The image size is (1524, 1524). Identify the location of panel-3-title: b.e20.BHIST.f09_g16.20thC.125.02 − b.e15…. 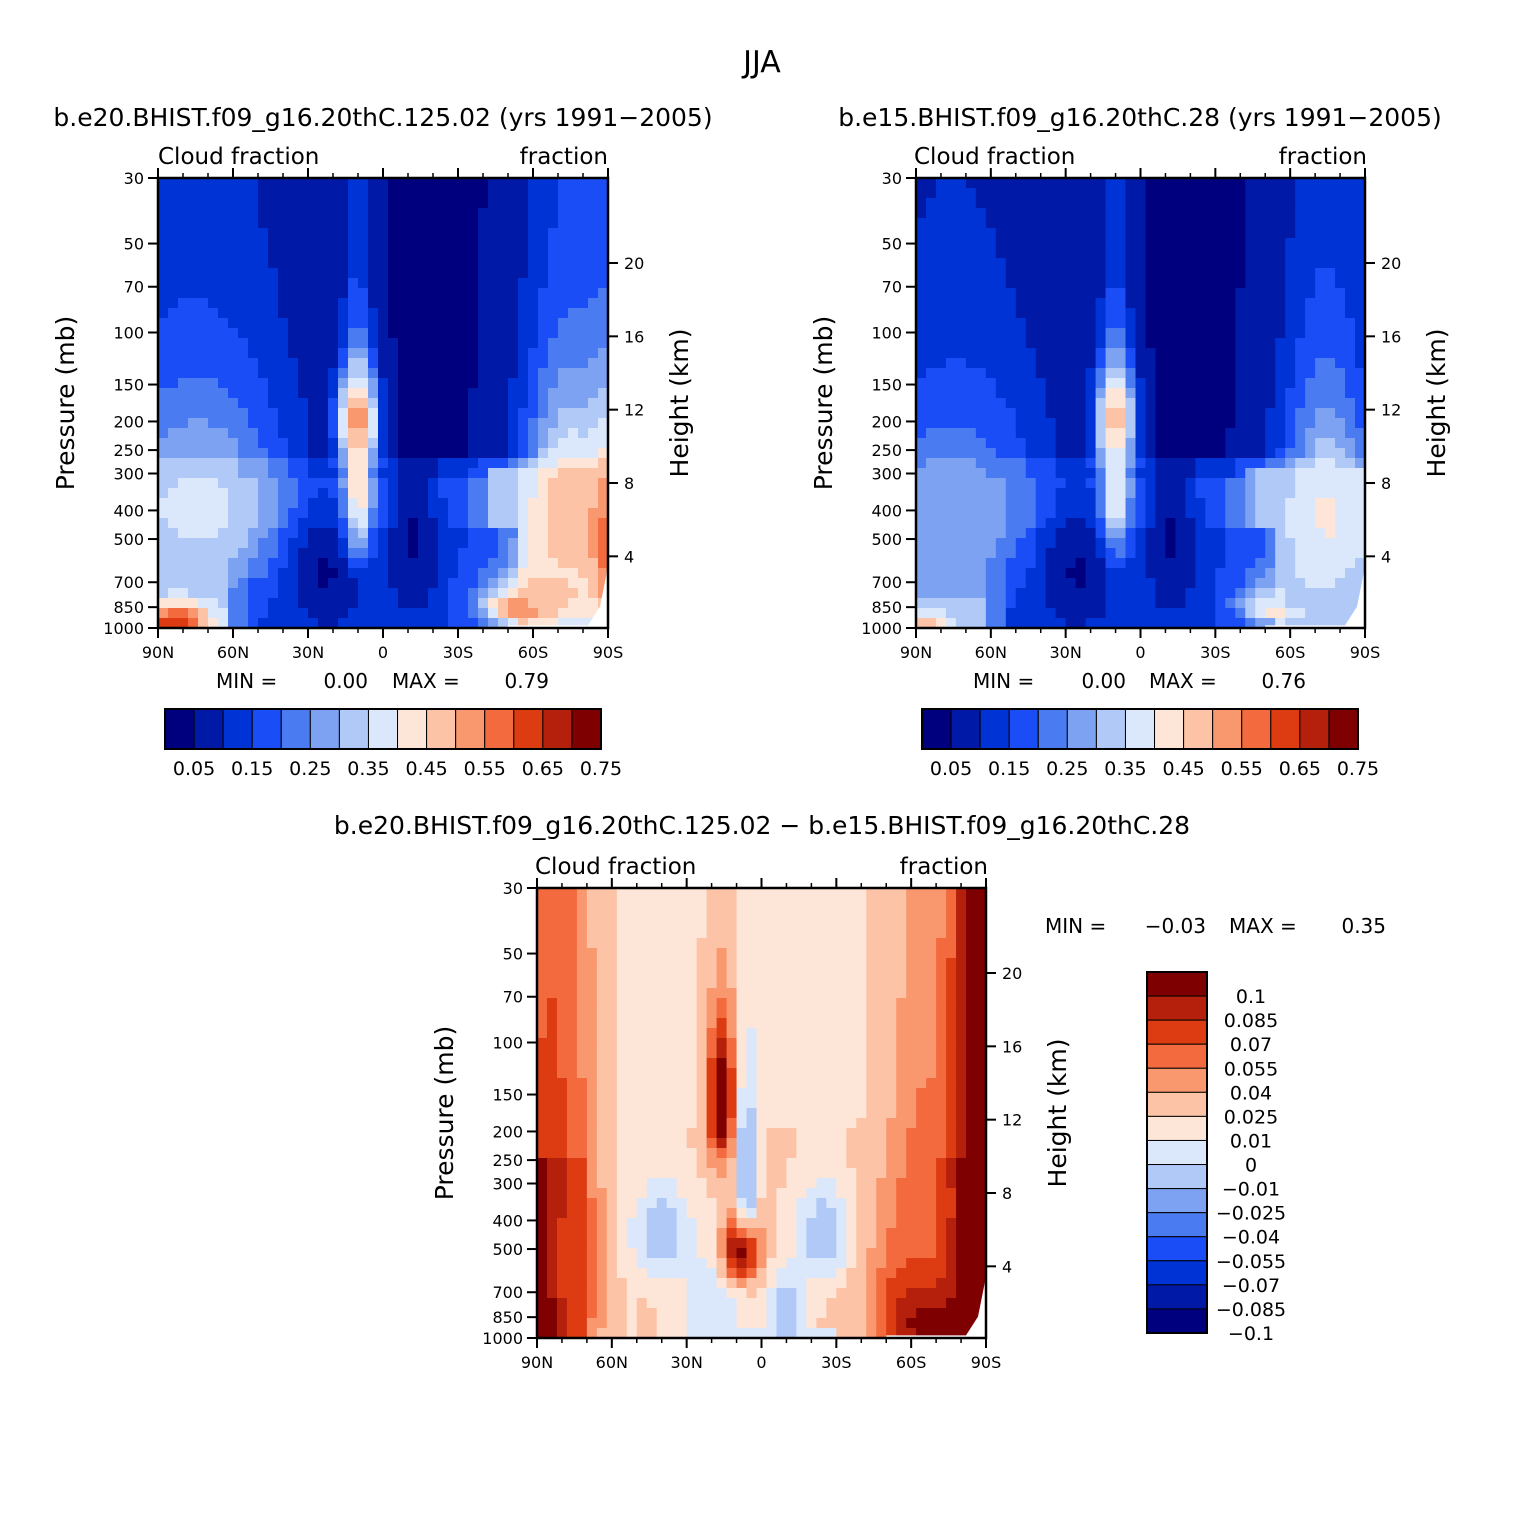
(762, 825).